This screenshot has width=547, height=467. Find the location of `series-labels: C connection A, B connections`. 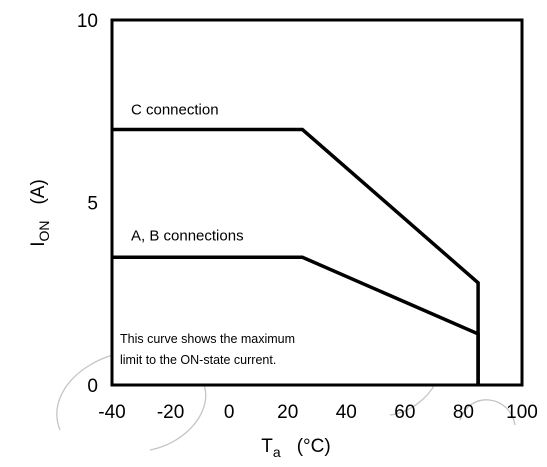

series-labels: C connection A, B connections is located at coordinates (195, 173).